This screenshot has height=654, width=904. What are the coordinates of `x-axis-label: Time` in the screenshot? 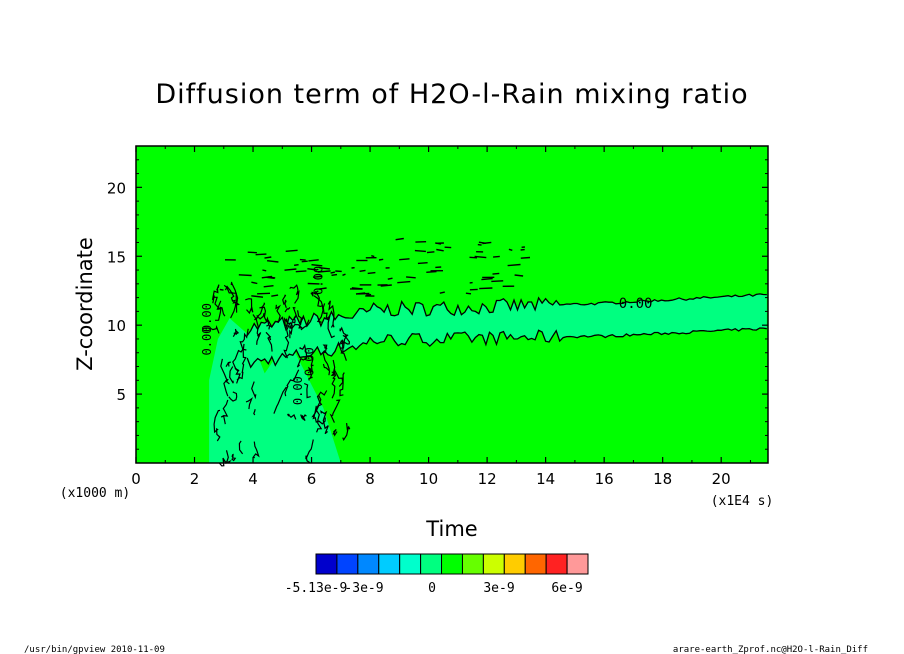 It's located at (451, 529).